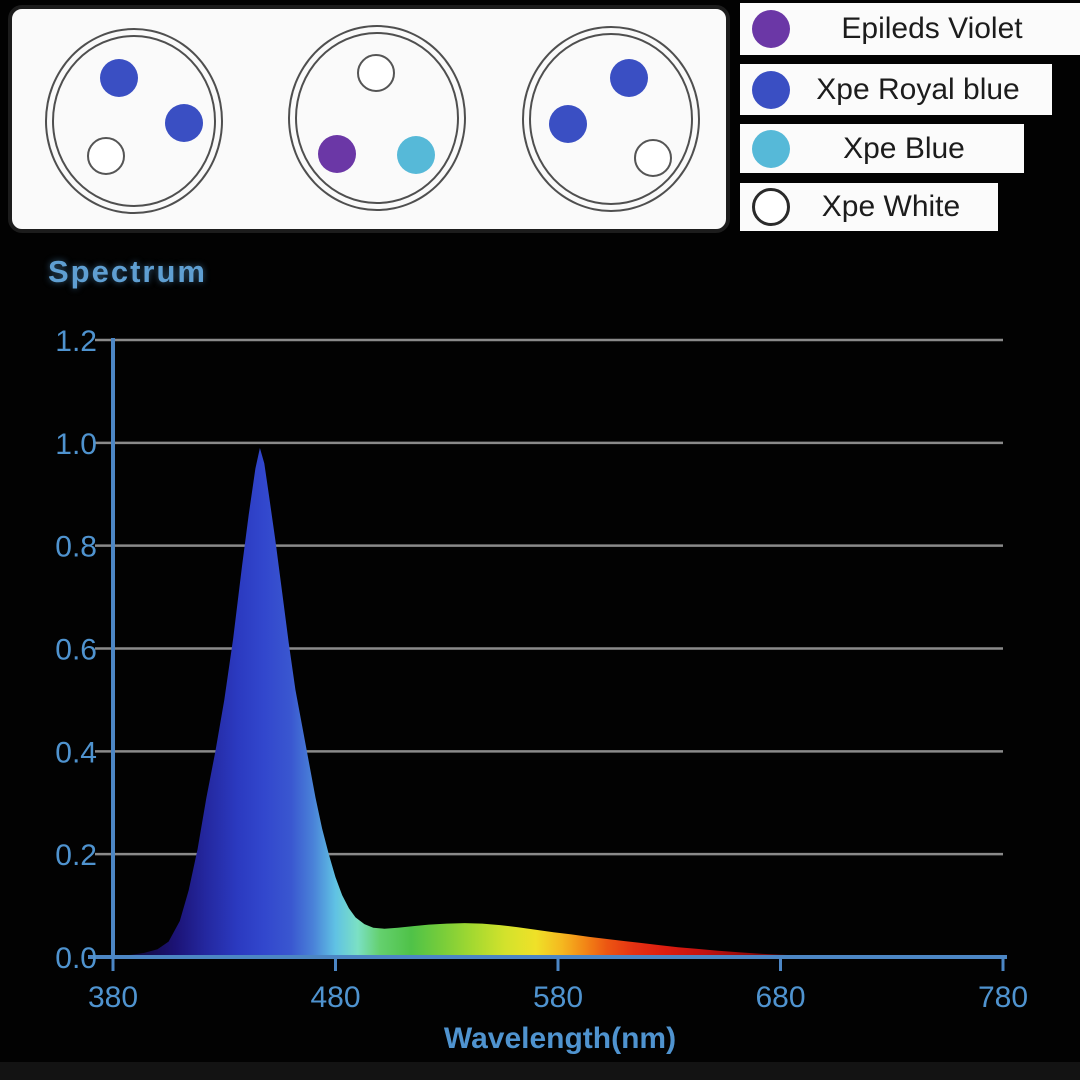 The image size is (1080, 1080). What do you see at coordinates (540, 1071) in the screenshot?
I see `bottom-strip` at bounding box center [540, 1071].